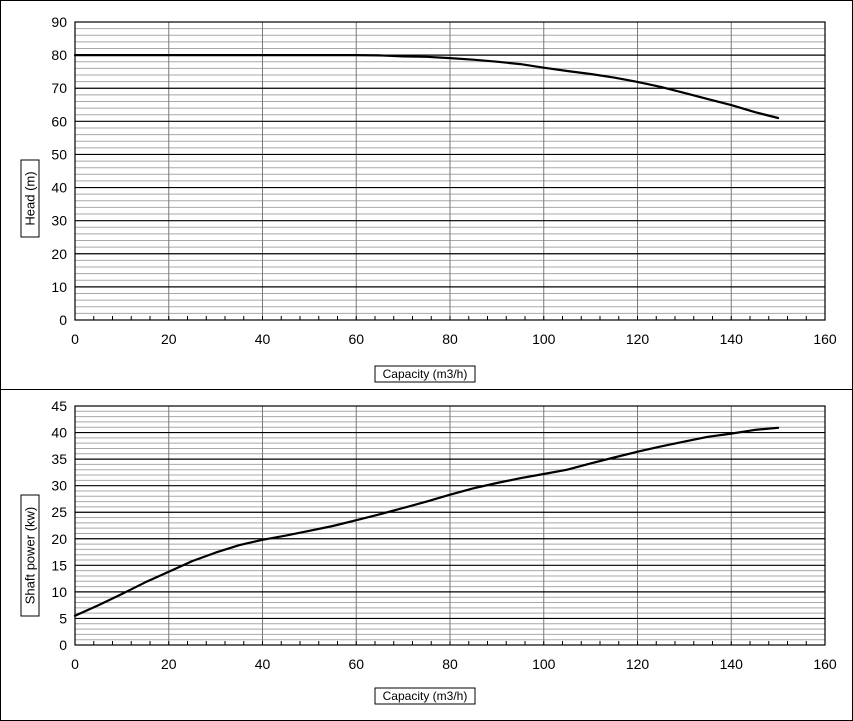 This screenshot has width=853, height=721. I want to click on y-tick-label: 80, so click(59, 55).